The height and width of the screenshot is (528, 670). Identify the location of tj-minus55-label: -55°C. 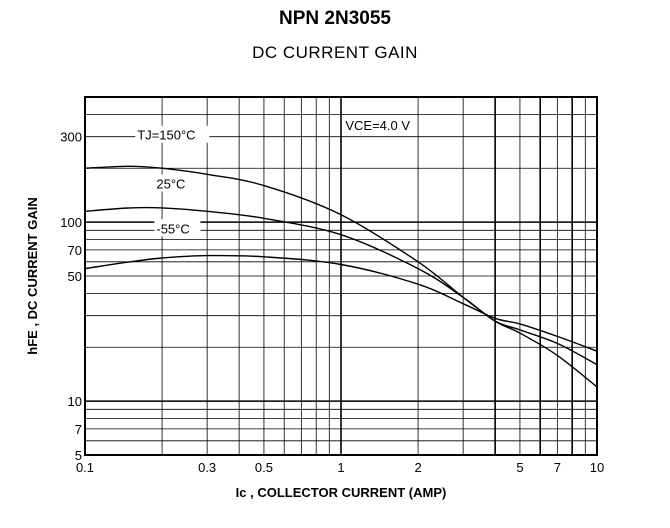
(172, 228).